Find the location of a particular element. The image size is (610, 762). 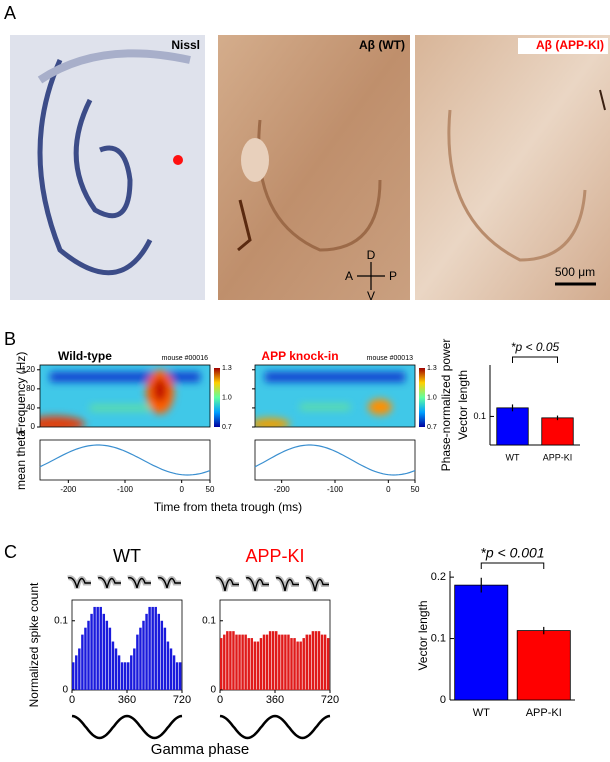

x-tick-label: 720 is located at coordinates (182, 700).